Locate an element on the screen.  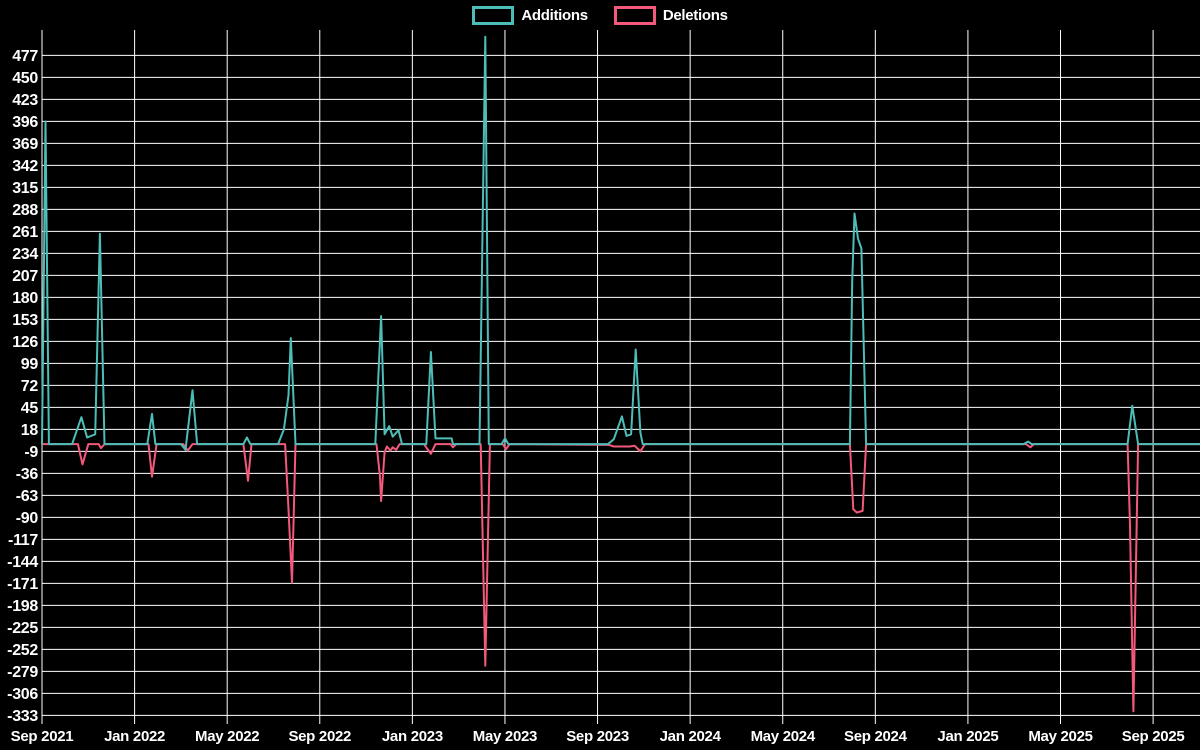
svg-text: 288 is located at coordinates (25, 210).